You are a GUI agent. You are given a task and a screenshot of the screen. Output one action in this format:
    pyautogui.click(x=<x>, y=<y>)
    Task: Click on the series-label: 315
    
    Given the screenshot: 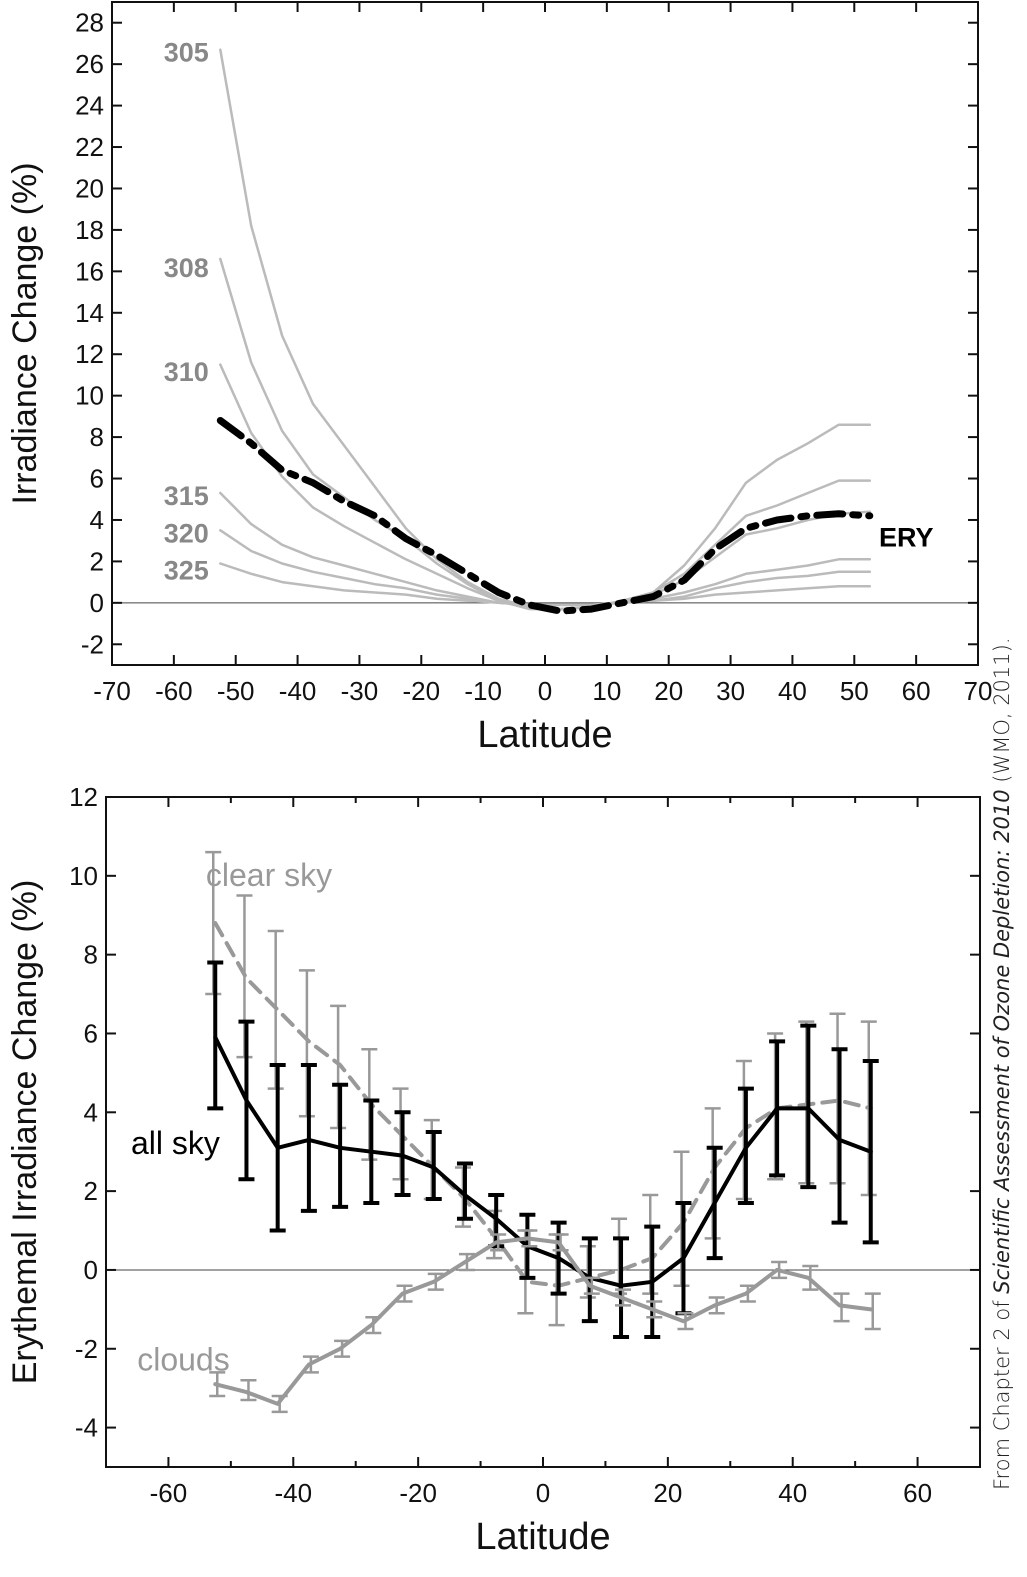 What is the action you would take?
    pyautogui.click(x=186, y=496)
    